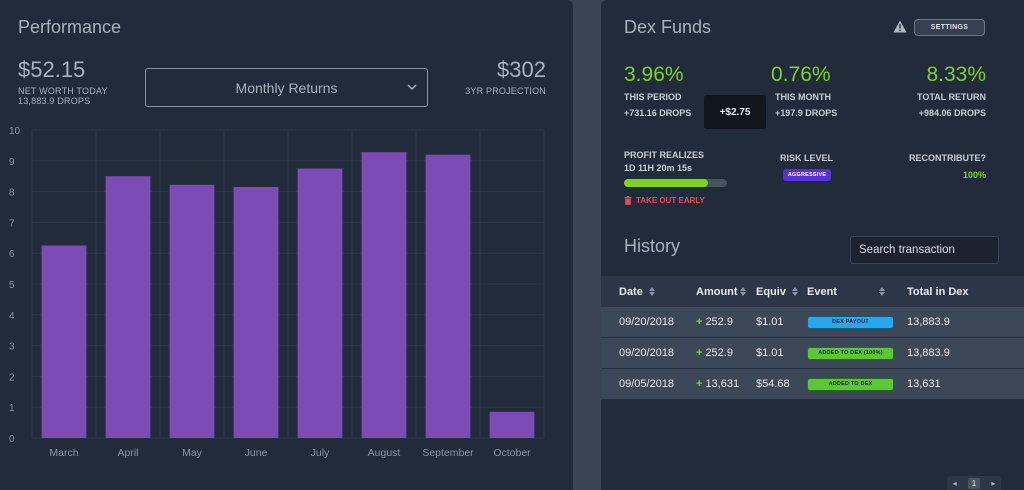 This screenshot has height=490, width=1024. I want to click on column-event: Event, so click(857, 291).